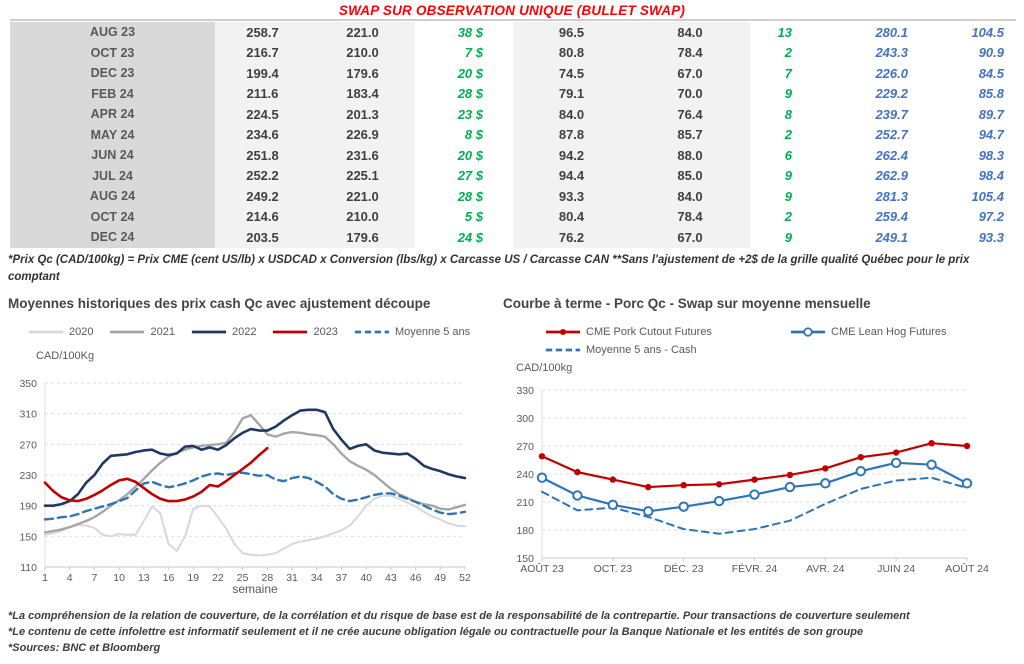 Image resolution: width=1024 pixels, height=664 pixels. I want to click on x-tick-label: 28, so click(268, 578).